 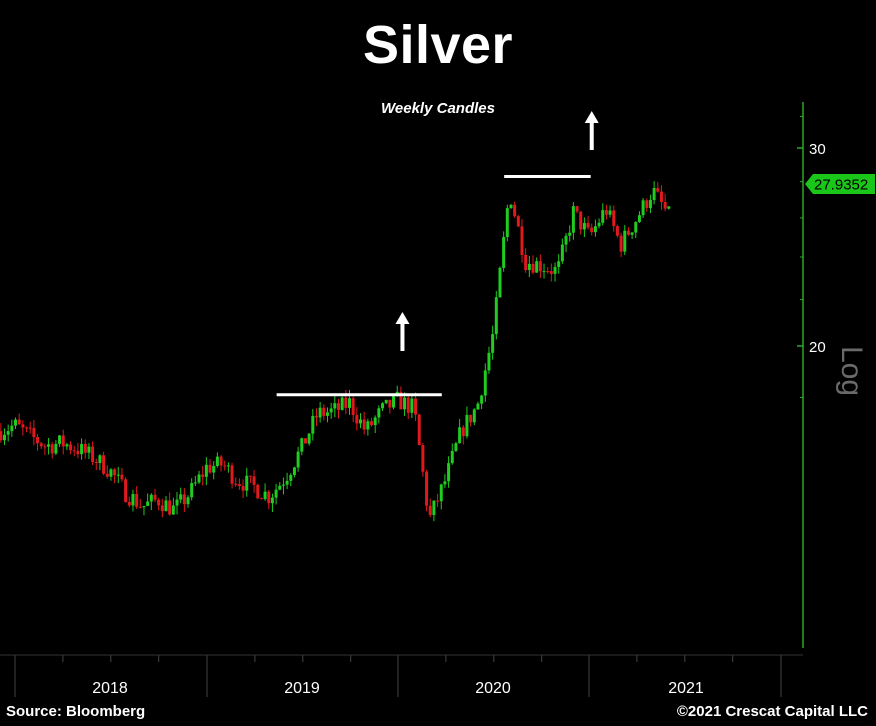 What do you see at coordinates (438, 45) in the screenshot?
I see `chart-title: Silver` at bounding box center [438, 45].